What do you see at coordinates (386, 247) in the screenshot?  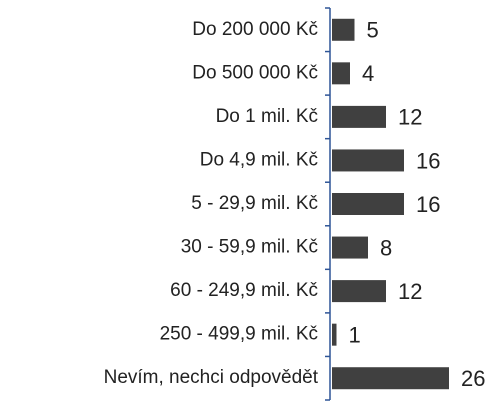 I see `value-label: 8` at bounding box center [386, 247].